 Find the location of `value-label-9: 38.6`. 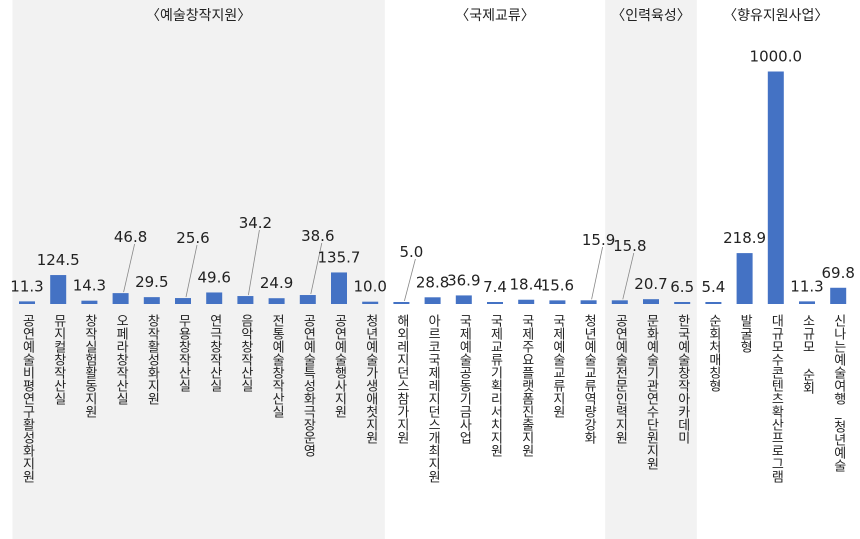

value-label-9: 38.6 is located at coordinates (317, 236).